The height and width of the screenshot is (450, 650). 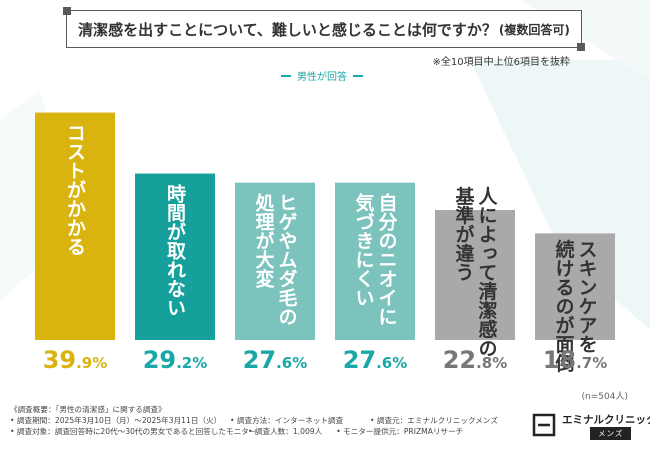 What do you see at coordinates (501, 62) in the screenshot?
I see `note-text: ※全10項目中上位6項目を抜粋` at bounding box center [501, 62].